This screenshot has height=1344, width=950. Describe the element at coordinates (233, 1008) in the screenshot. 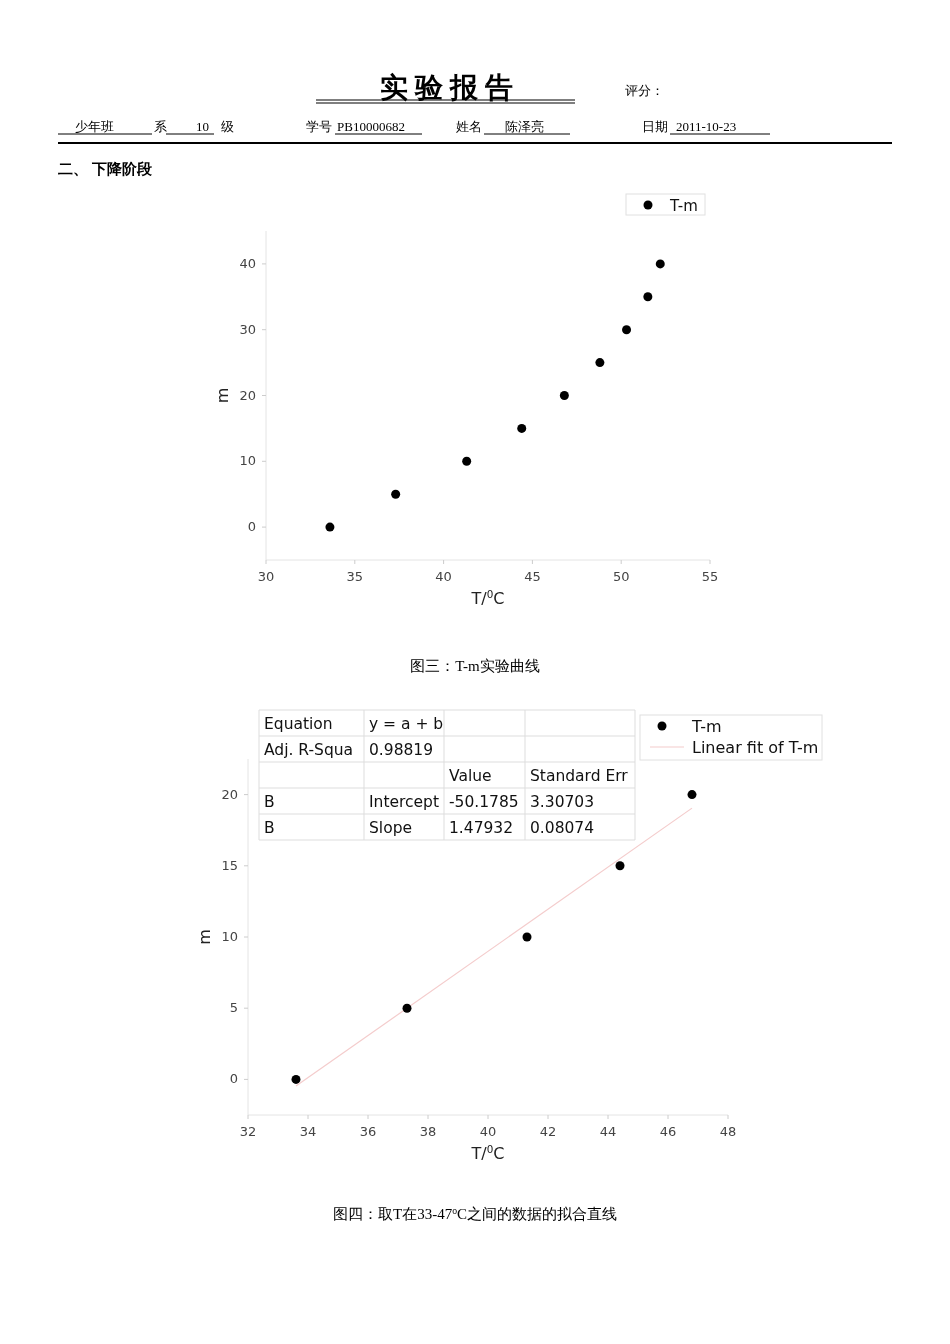

I see `y-tick-label: 5` at that location.